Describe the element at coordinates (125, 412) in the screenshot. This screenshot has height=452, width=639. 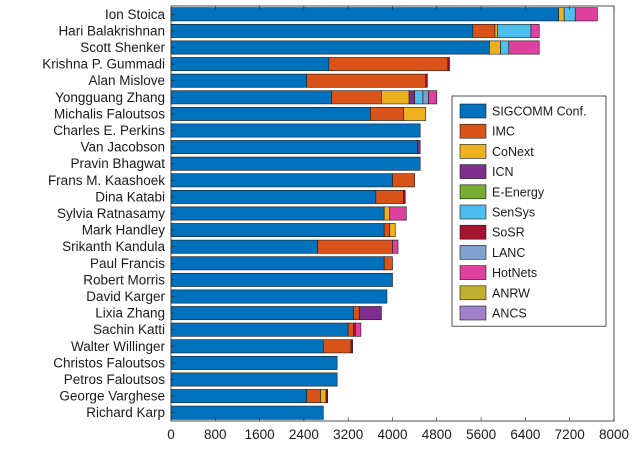
I see `y-tick-label: Richard Karp` at that location.